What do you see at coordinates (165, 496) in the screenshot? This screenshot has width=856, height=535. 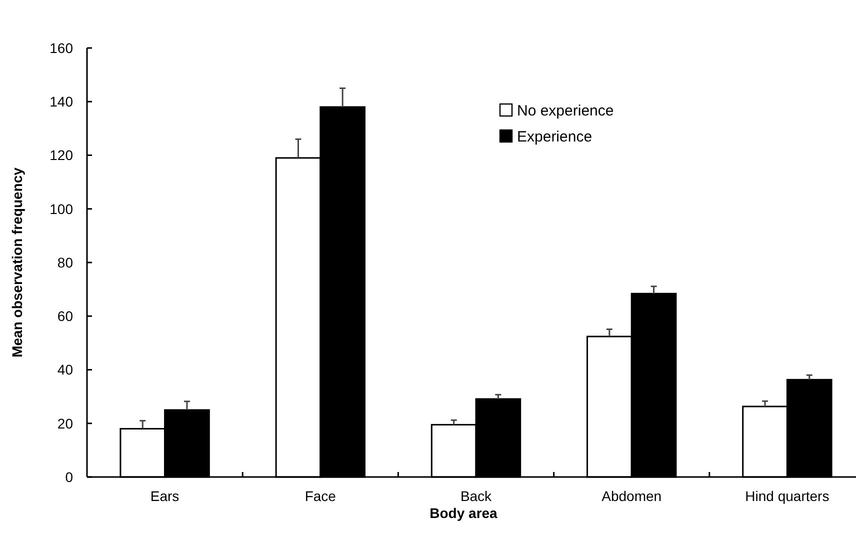 I see `x-tick-label: Ears` at bounding box center [165, 496].